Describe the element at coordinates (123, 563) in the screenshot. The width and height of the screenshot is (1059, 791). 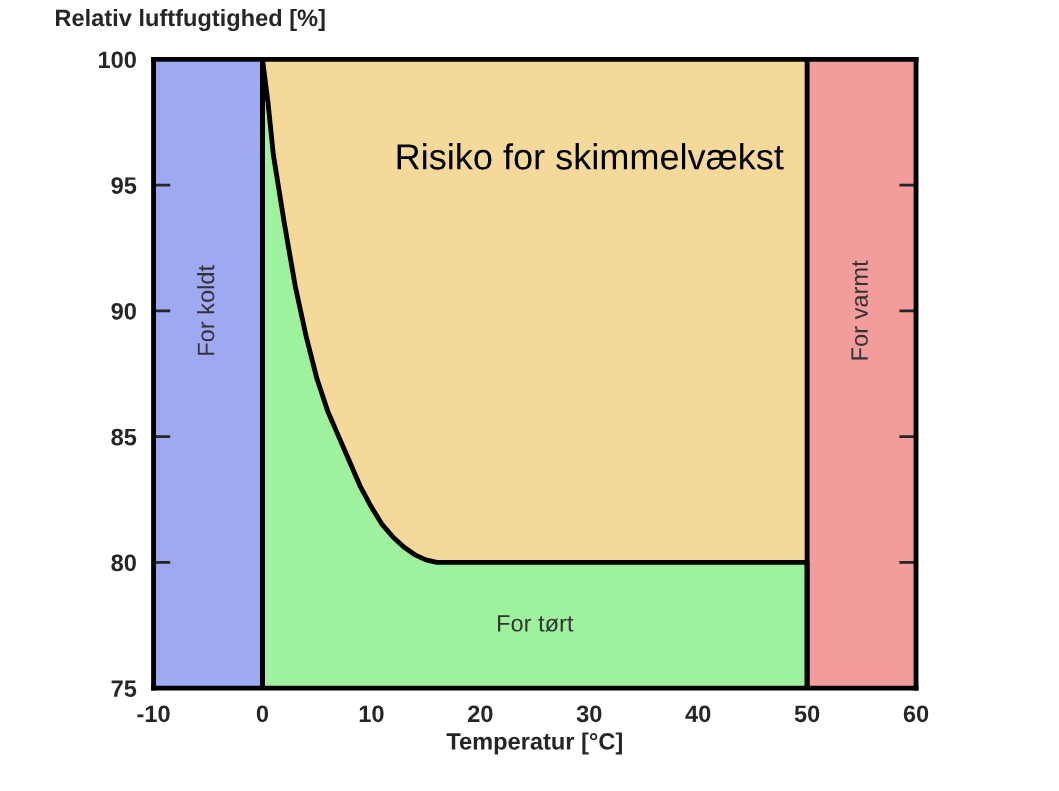
I see `y-tick-label: 80` at that location.